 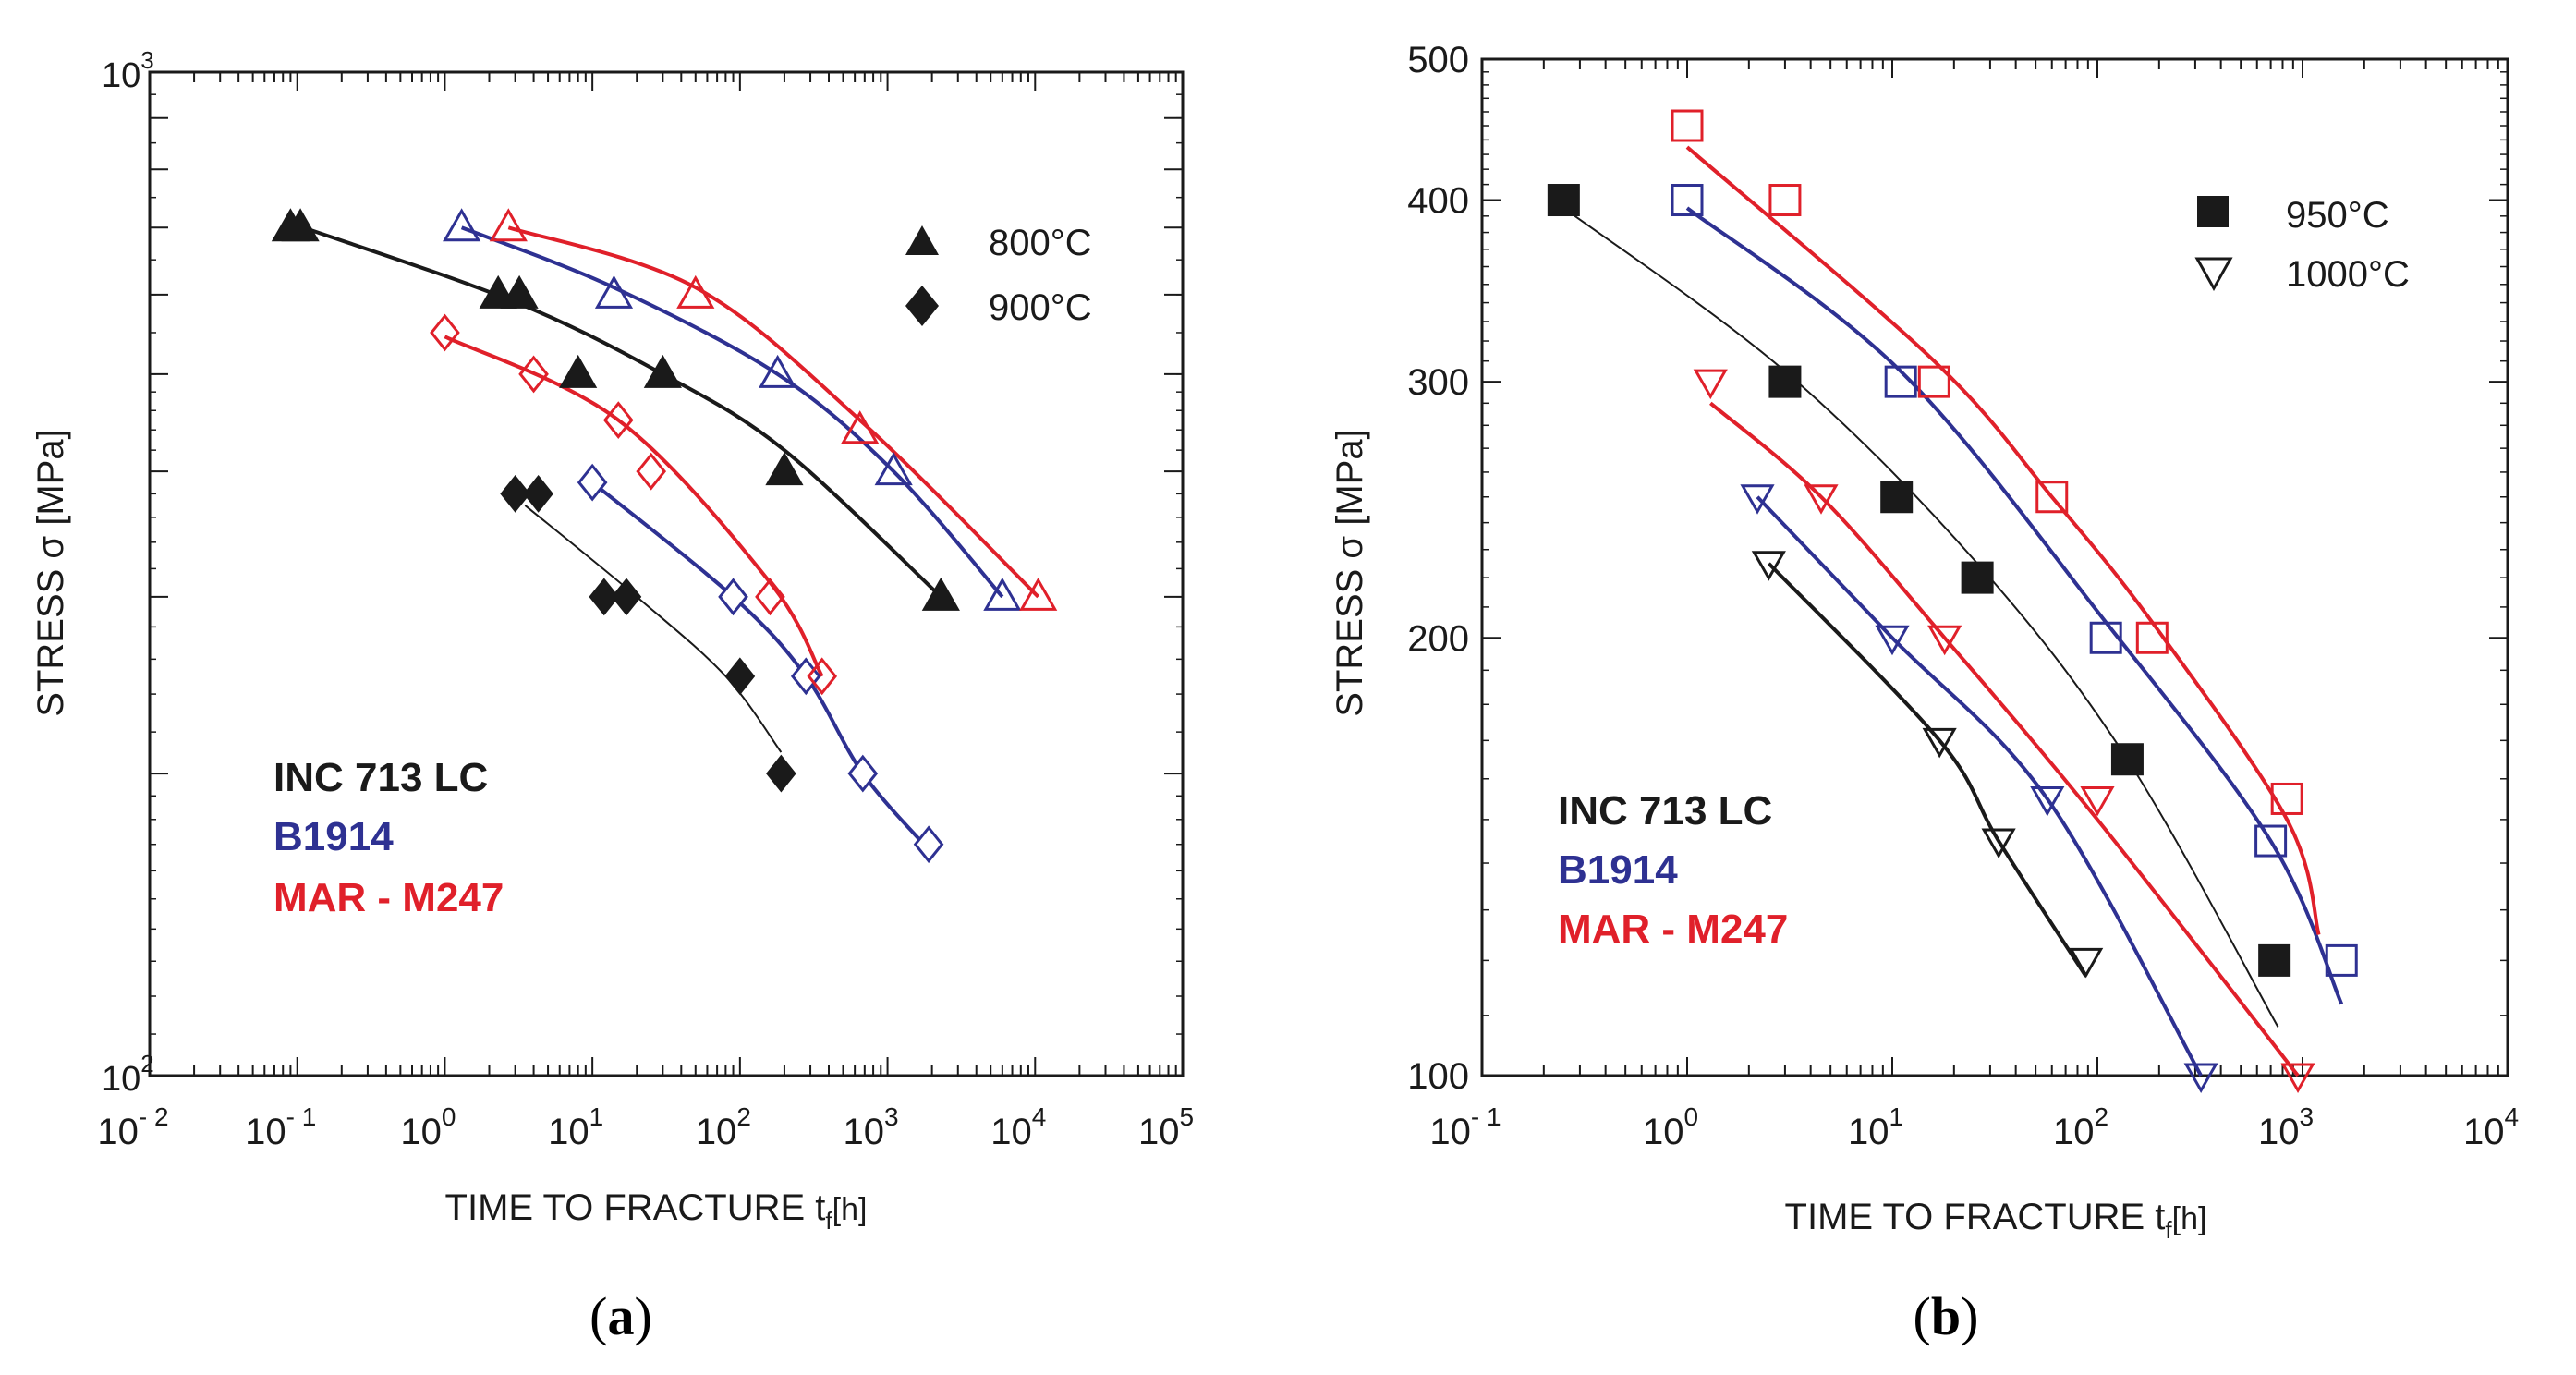 What do you see at coordinates (1166, 1127) in the screenshot?
I see `x-tick-label: 10⁵` at bounding box center [1166, 1127].